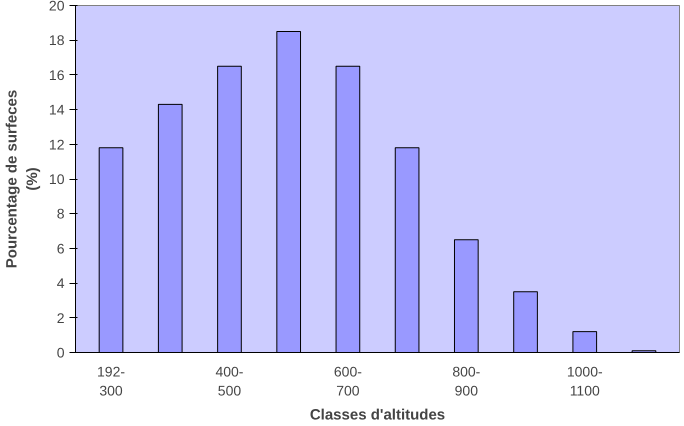 The width and height of the screenshot is (684, 426). Describe the element at coordinates (56, 74) in the screenshot. I see `y-tick-label: 16` at that location.